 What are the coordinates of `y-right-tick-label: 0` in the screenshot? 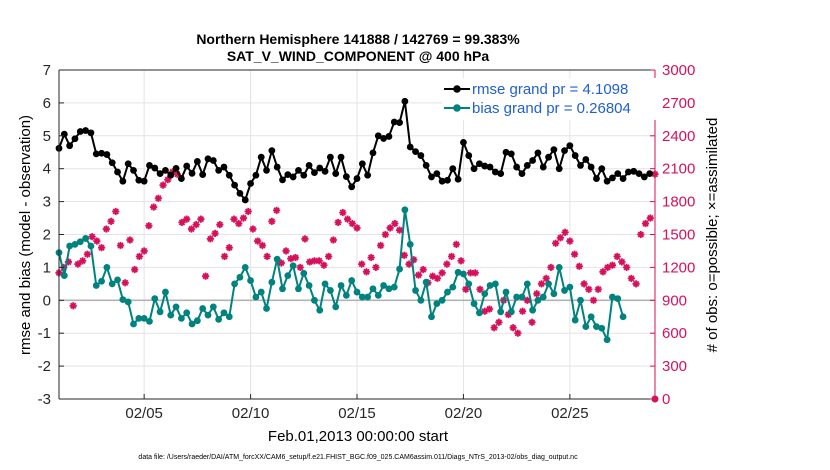 It's located at (666, 399).